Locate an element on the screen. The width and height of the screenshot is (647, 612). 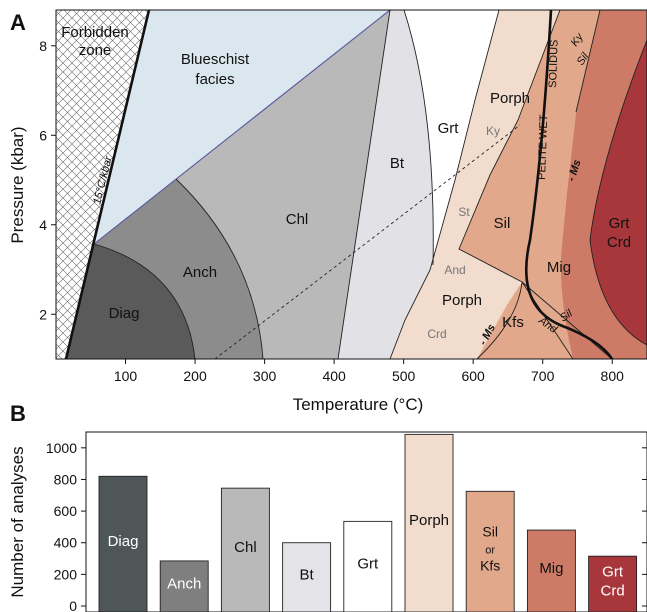
solidus-line is located at coordinates (569, 184).